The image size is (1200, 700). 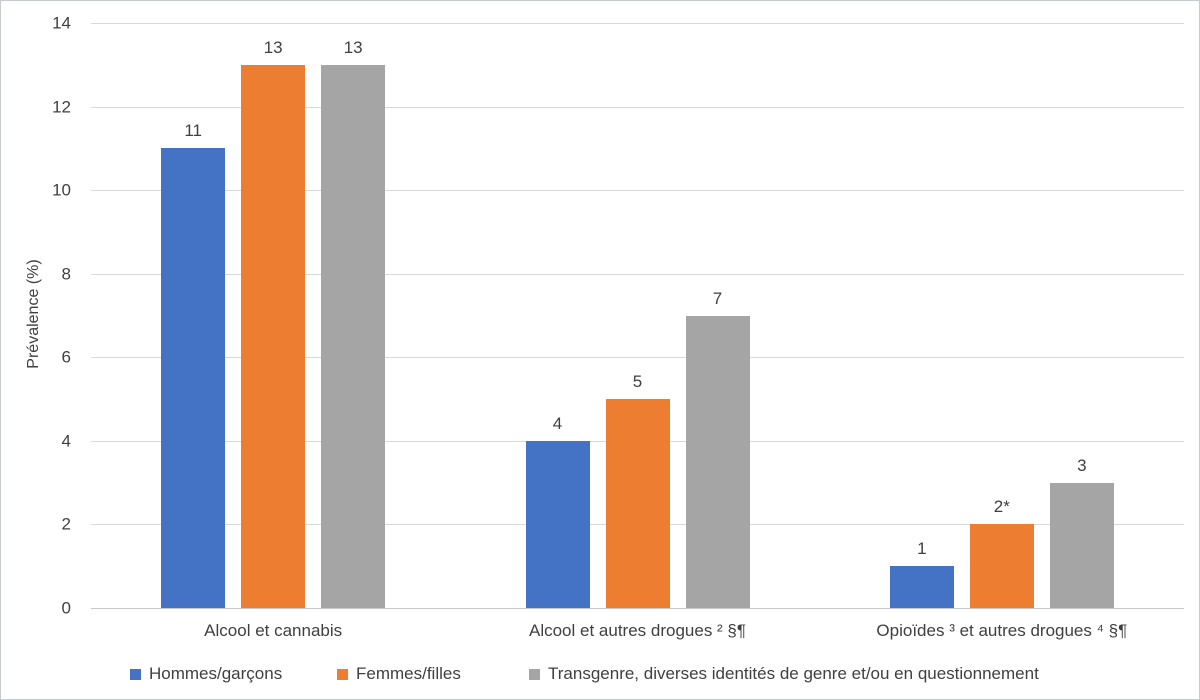 I want to click on legend-item: Hommes/garçons, so click(x=206, y=674).